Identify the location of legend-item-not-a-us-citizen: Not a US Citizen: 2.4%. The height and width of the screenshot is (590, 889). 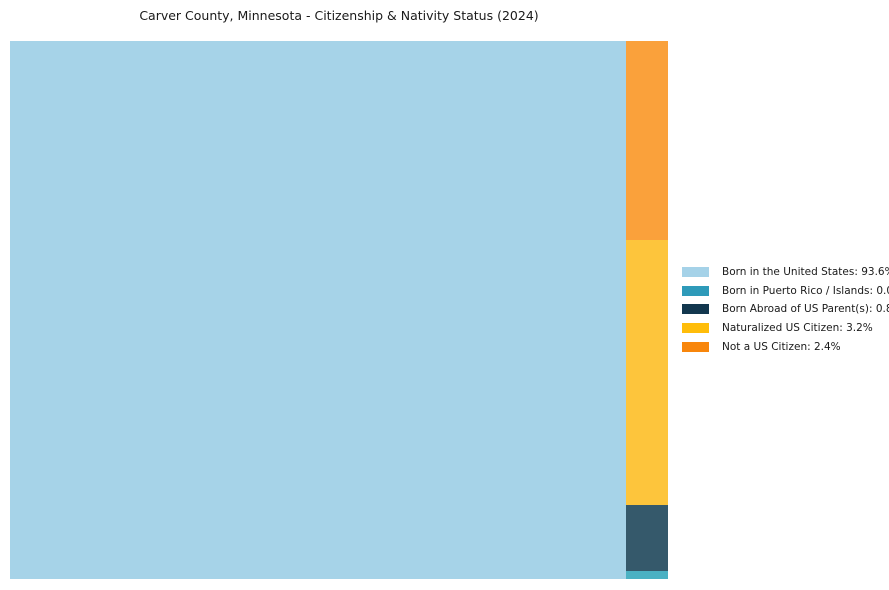
(785, 346).